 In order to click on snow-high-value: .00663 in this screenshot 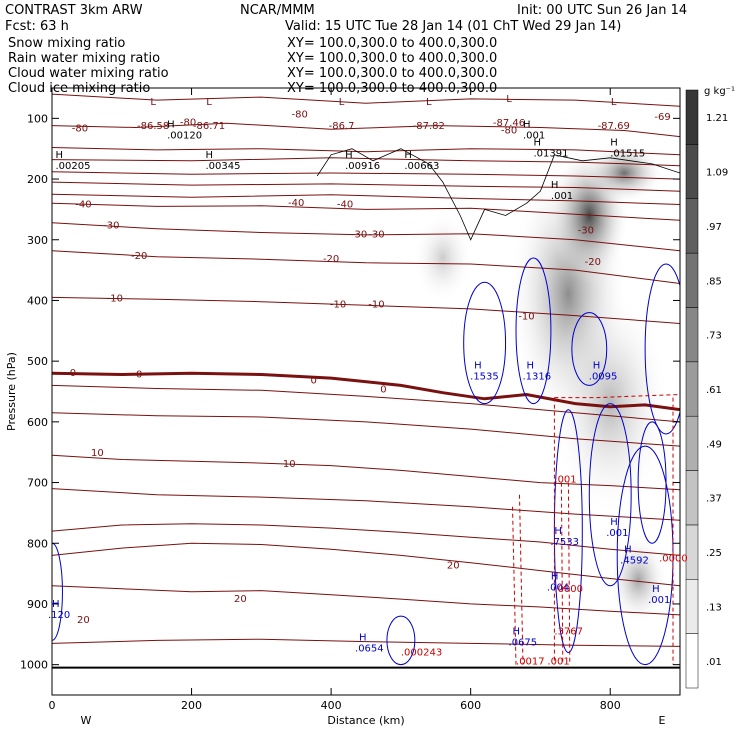, I will do `click(421, 166)`.